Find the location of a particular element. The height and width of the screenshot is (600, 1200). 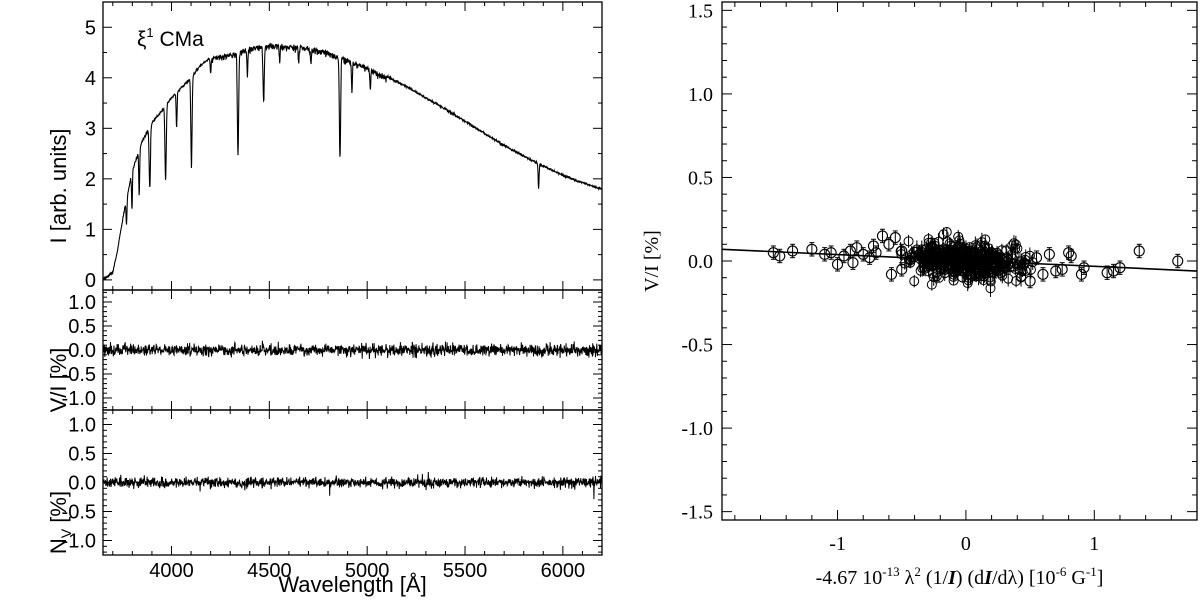

stokes-v-ylabel: V/I [%] is located at coordinates (58, 380).